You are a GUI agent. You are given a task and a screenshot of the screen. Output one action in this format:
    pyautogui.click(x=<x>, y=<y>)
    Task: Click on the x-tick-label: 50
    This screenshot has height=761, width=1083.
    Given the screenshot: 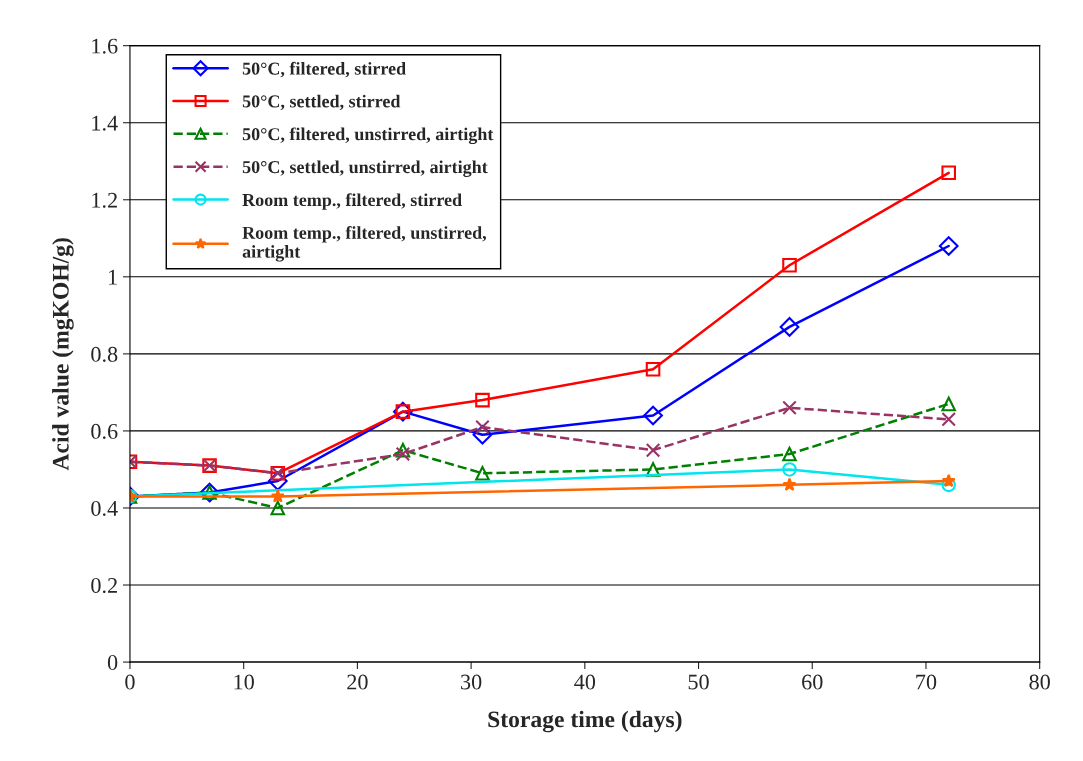 What is the action you would take?
    pyautogui.click(x=698, y=682)
    